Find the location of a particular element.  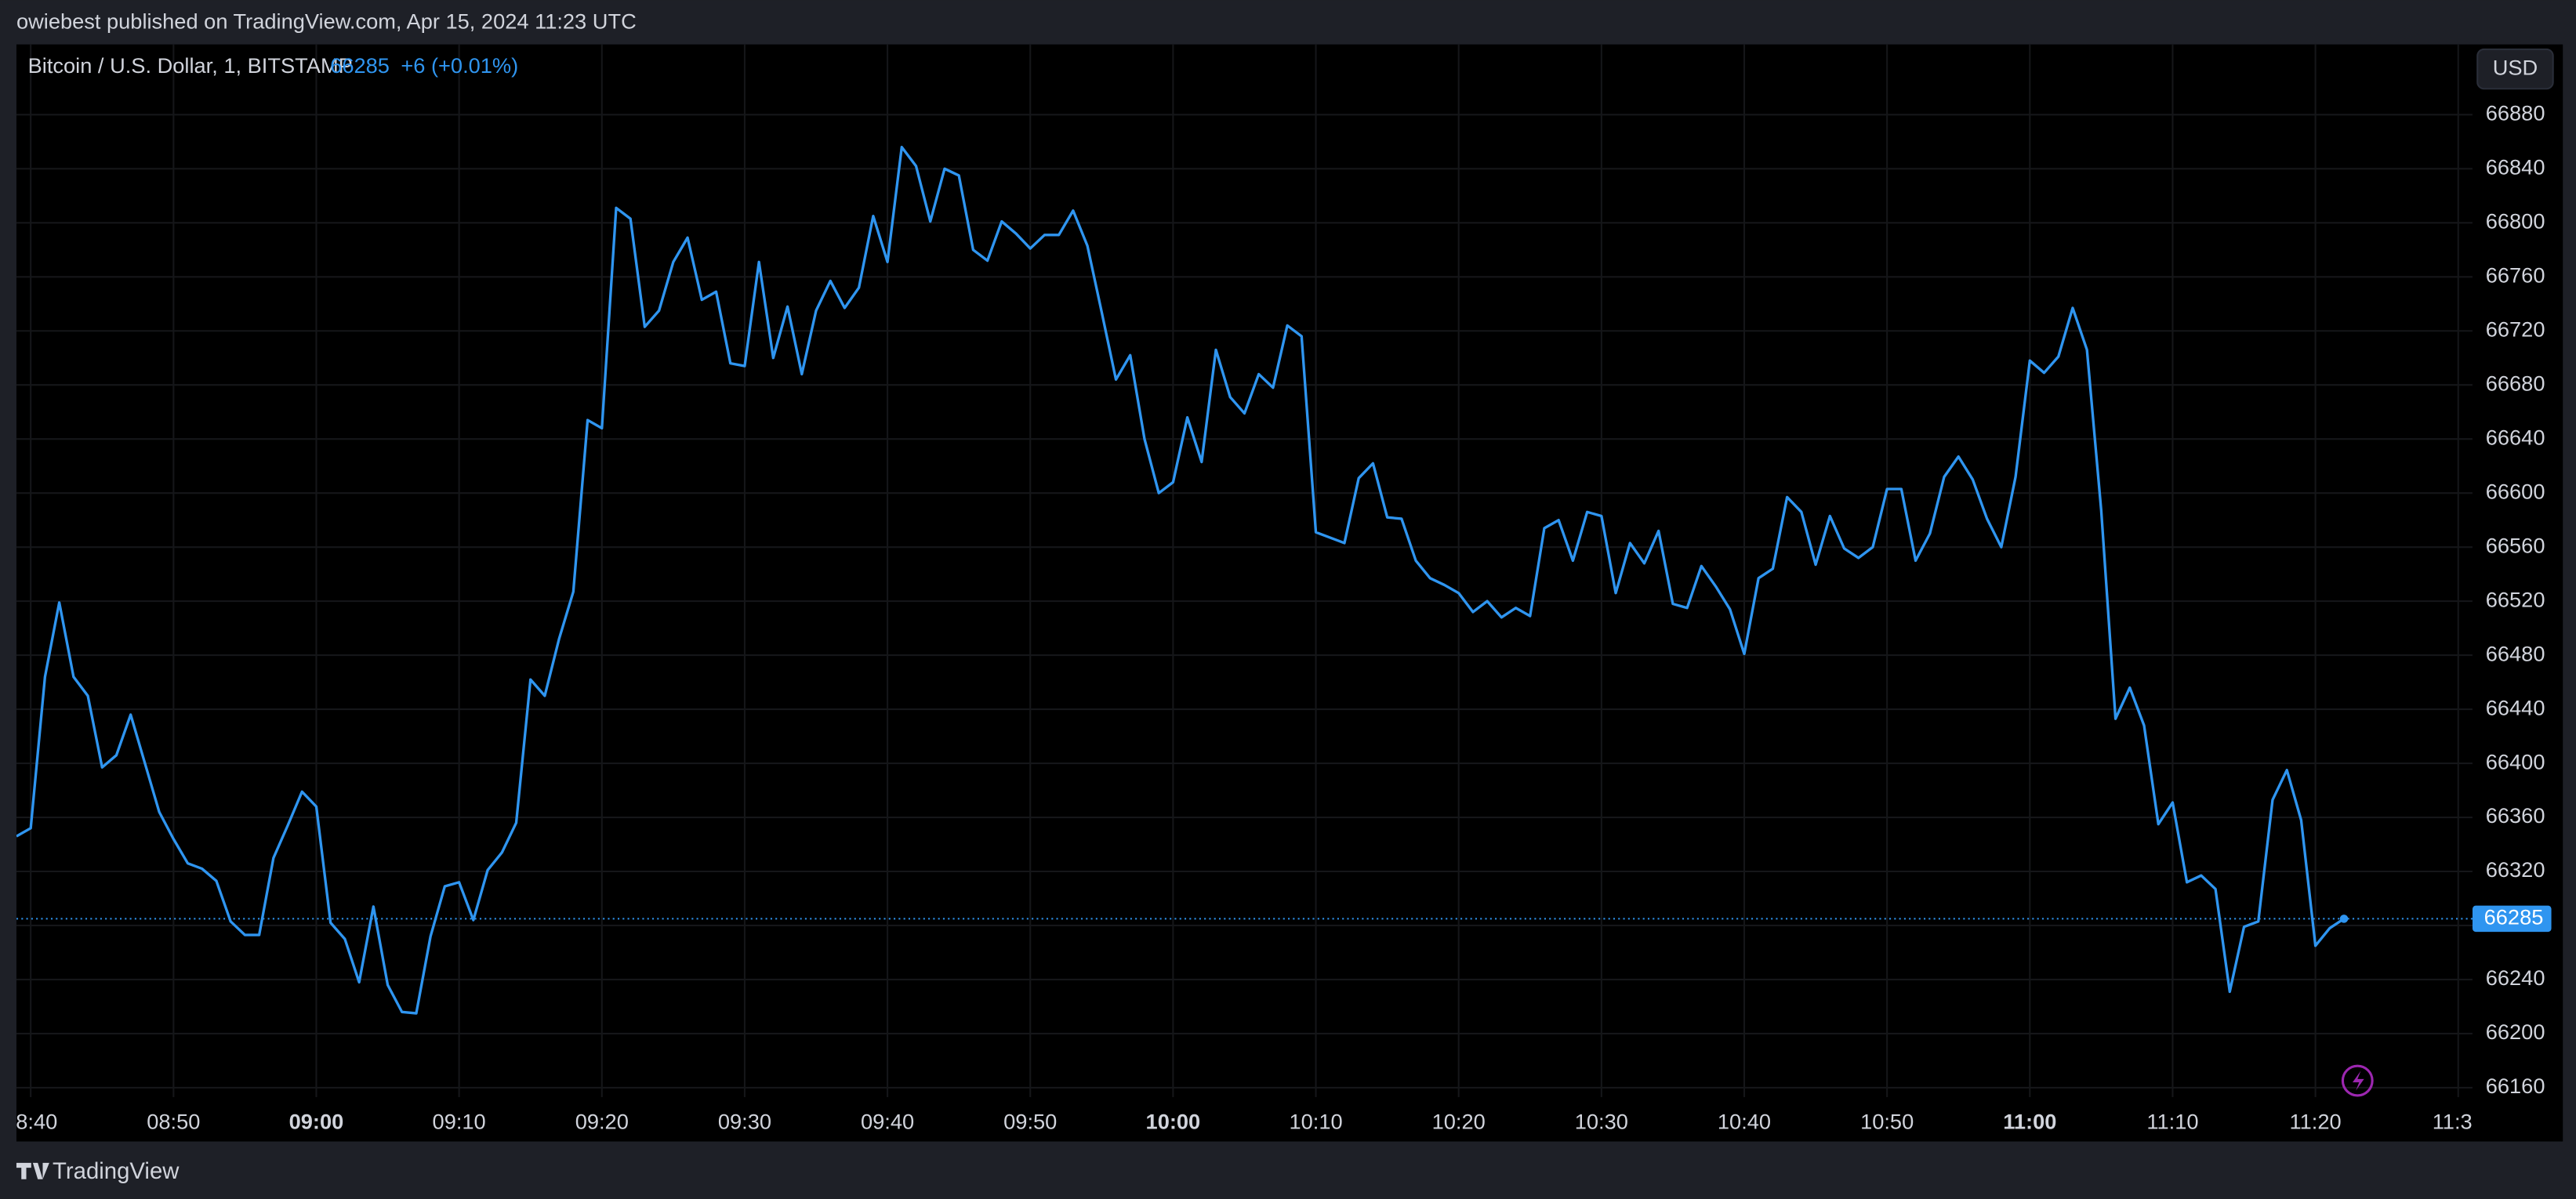

x-tick-label: 11:20 is located at coordinates (2316, 1122).